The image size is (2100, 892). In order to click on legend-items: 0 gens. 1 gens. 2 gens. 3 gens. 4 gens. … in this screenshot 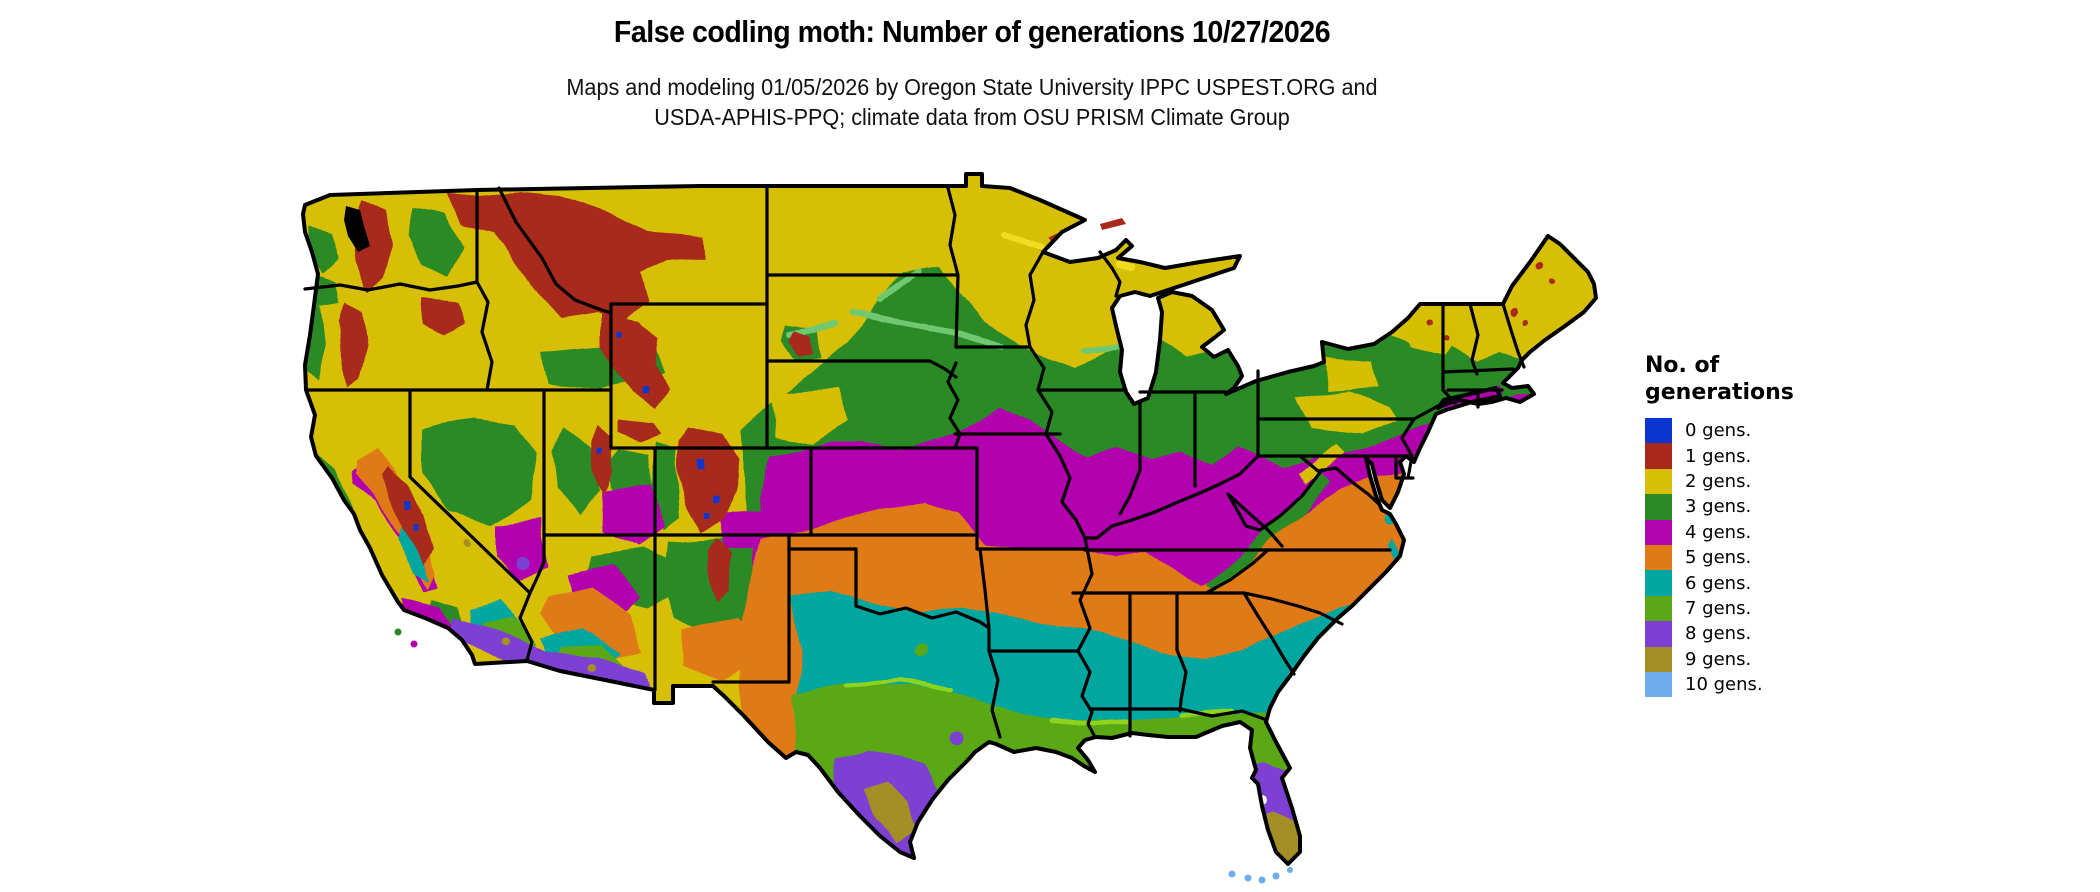, I will do `click(1795, 558)`.